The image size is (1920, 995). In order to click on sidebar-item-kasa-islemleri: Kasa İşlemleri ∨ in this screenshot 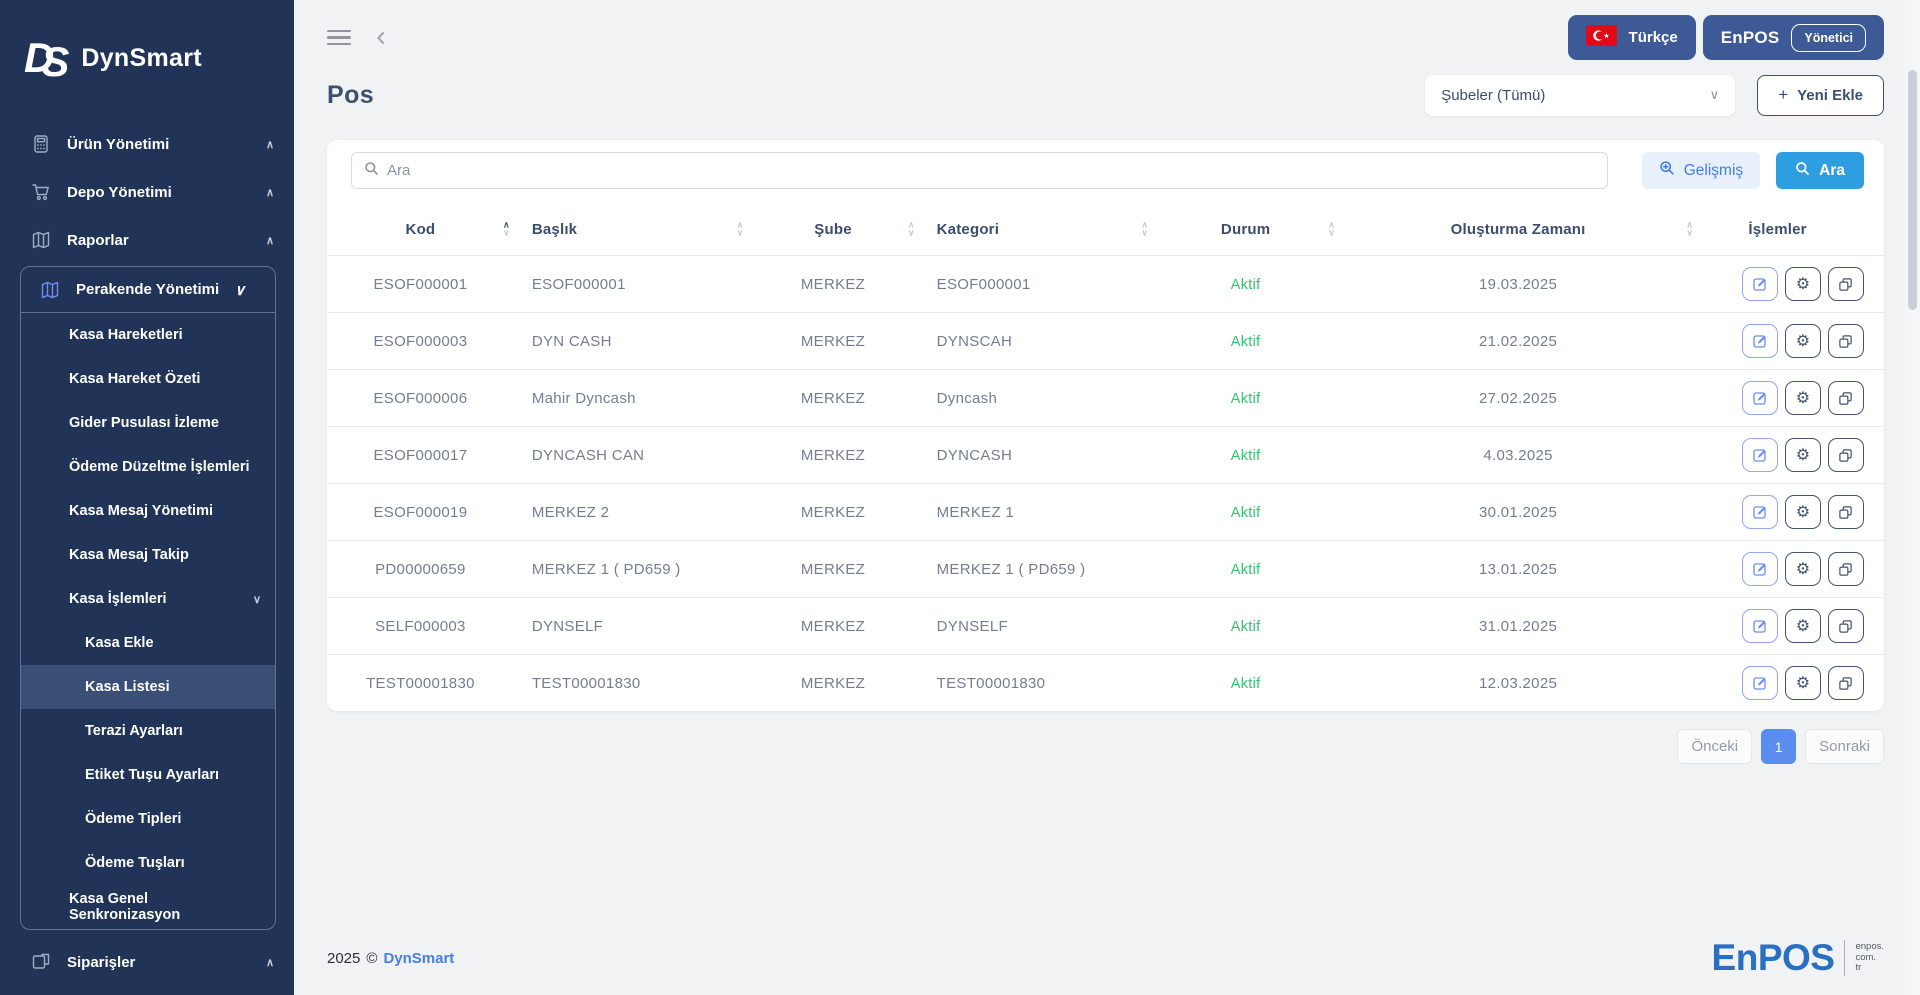, I will do `click(148, 599)`.